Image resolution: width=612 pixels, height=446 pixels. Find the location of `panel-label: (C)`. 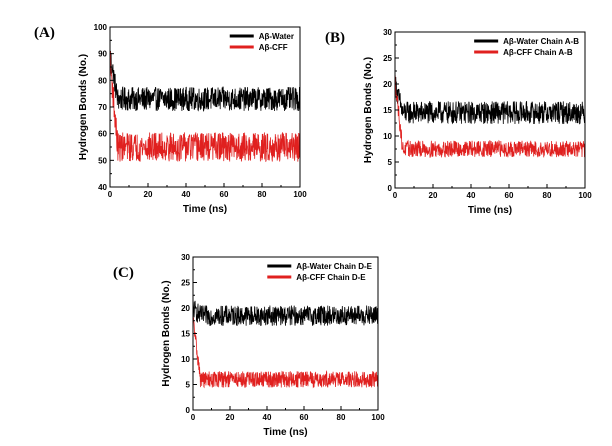

panel-label: (C) is located at coordinates (123, 273).